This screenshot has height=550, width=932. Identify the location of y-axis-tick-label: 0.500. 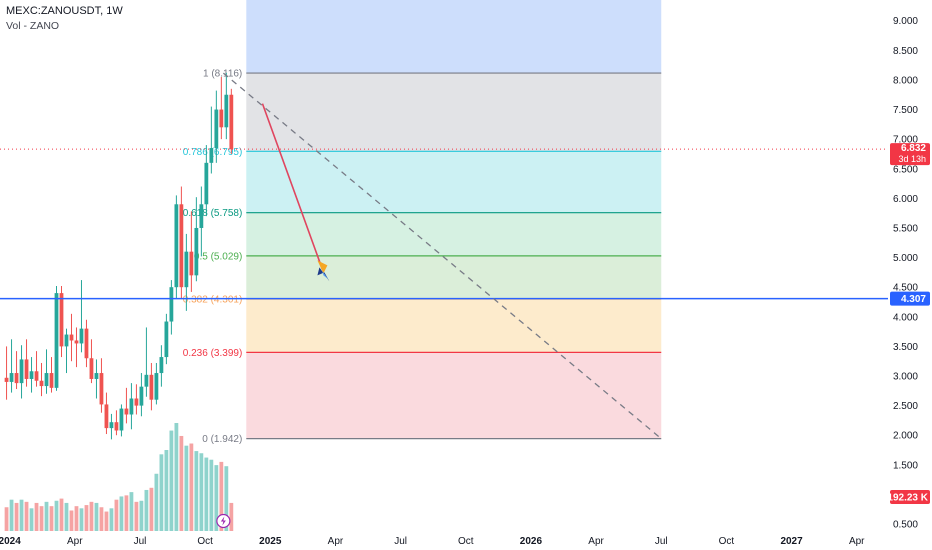
(905, 525).